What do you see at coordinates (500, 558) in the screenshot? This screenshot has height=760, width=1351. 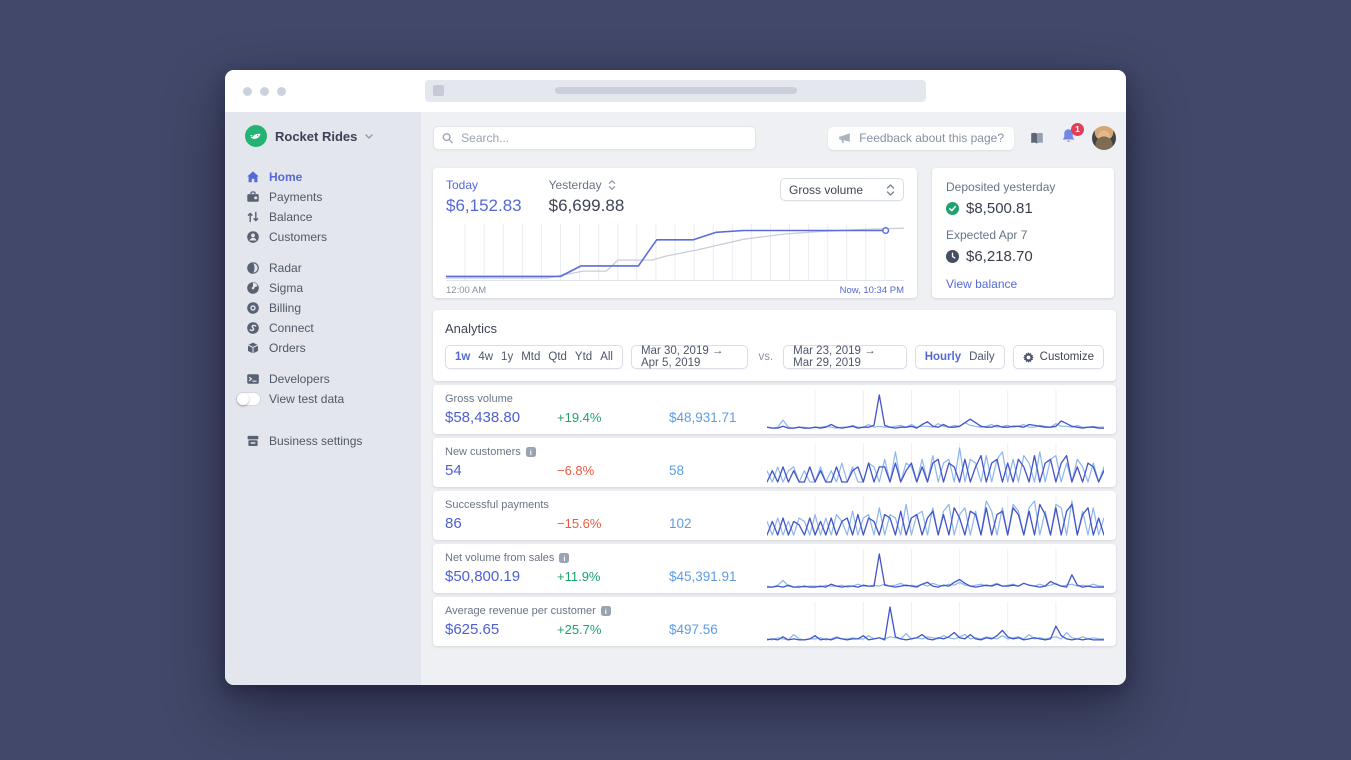 I see `metric-label: Net volume from sales` at bounding box center [500, 558].